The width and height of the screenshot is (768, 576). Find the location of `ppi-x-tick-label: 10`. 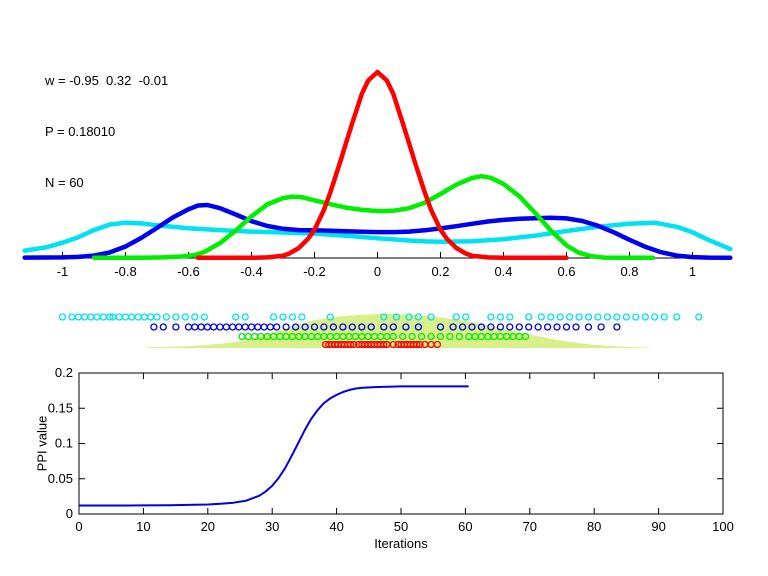

ppi-x-tick-label: 10 is located at coordinates (143, 526).